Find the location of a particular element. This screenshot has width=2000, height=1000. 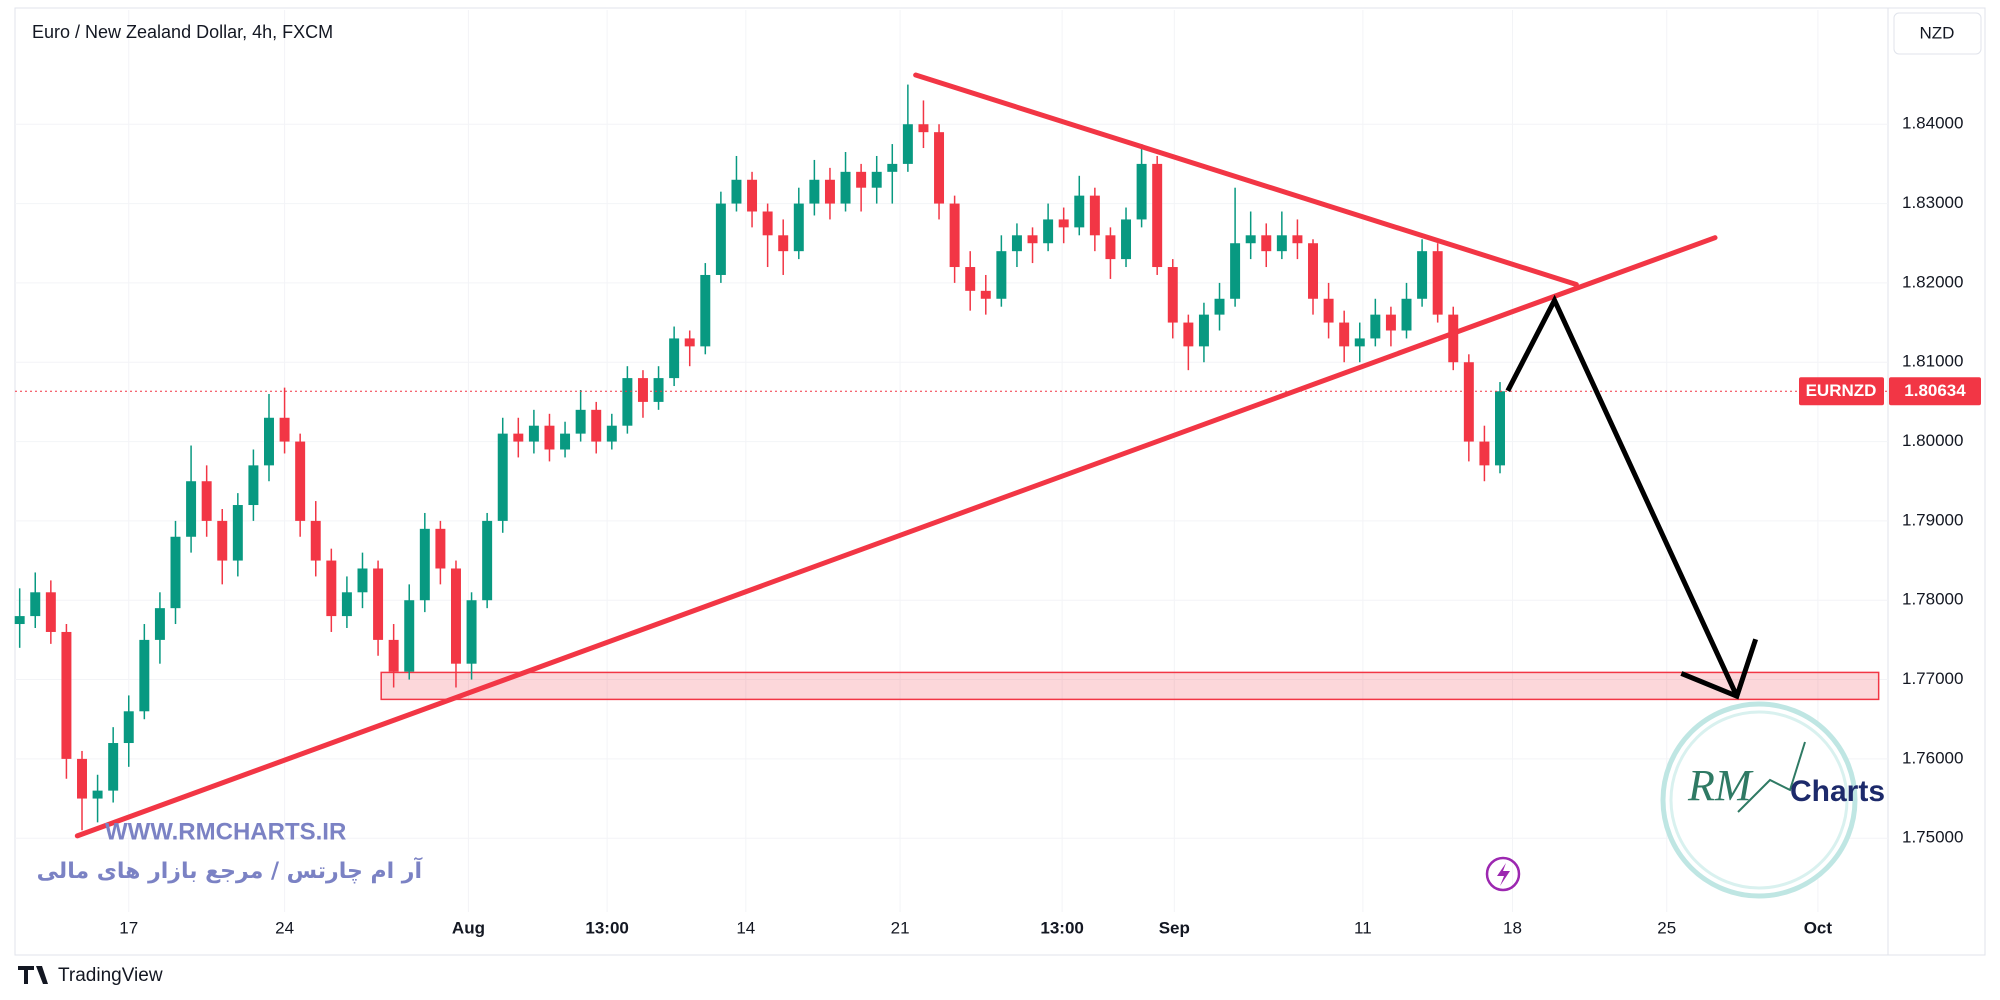

x-tick-label: 25 is located at coordinates (1666, 927).